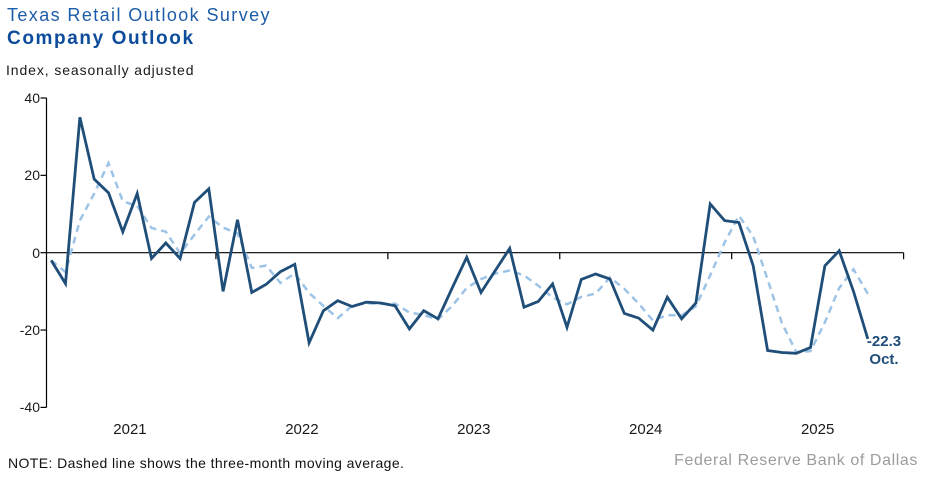 The image size is (926, 481). Describe the element at coordinates (130, 429) in the screenshot. I see `x-axis-year-label: 2021` at that location.